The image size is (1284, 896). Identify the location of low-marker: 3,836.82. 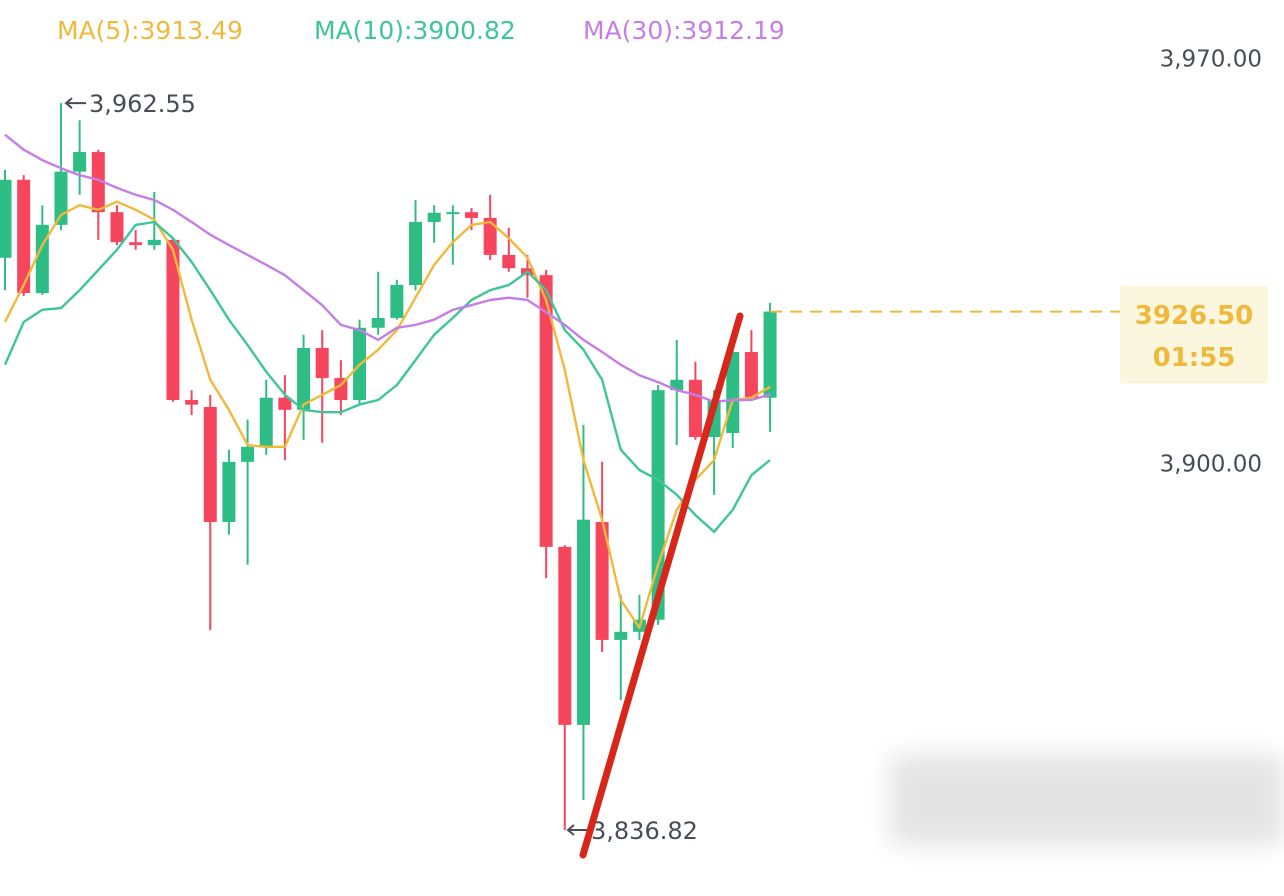
(632, 831).